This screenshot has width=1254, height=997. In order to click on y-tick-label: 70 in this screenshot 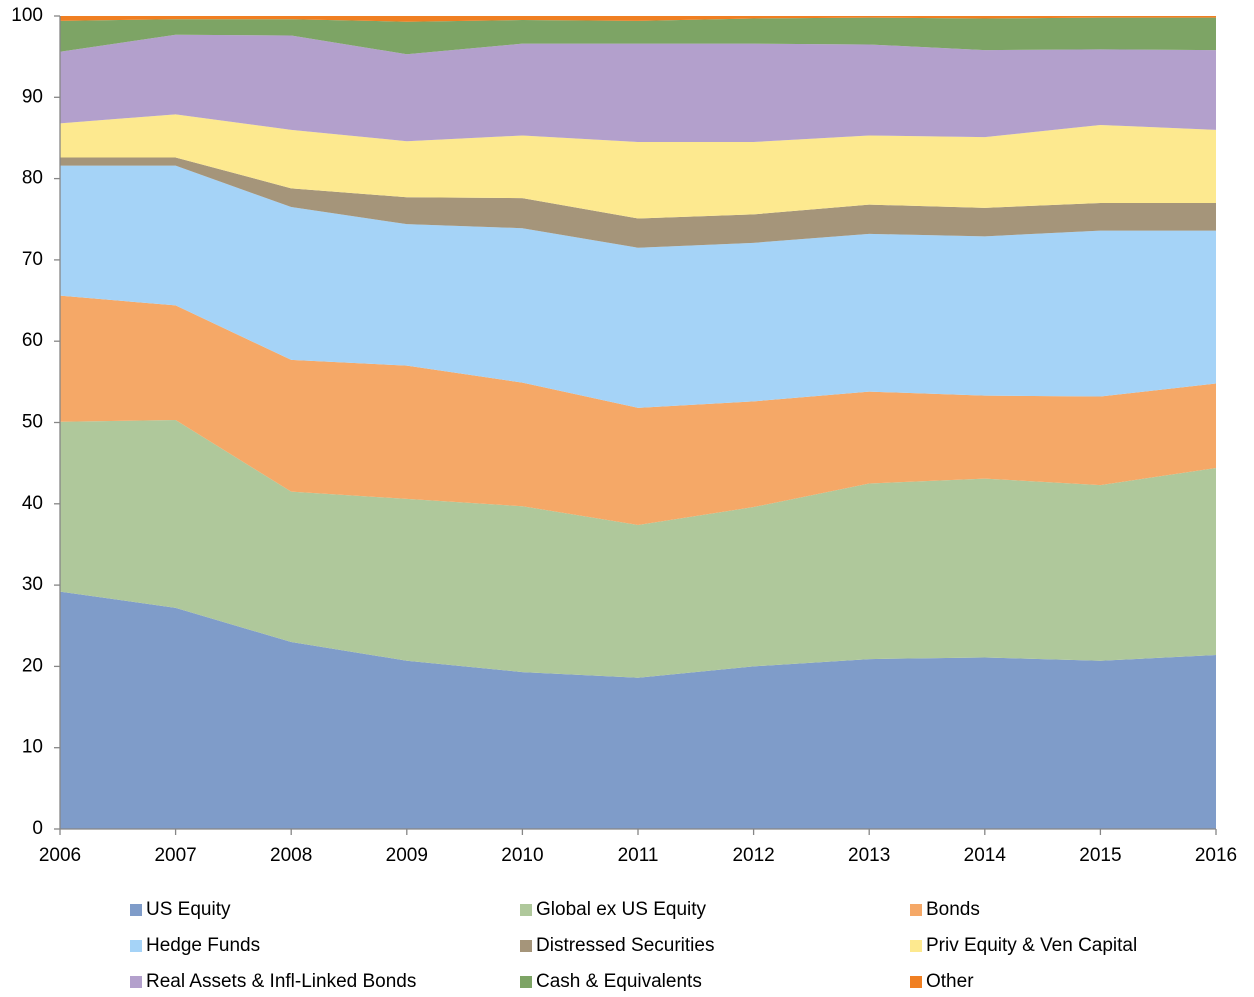, I will do `click(32, 259)`.